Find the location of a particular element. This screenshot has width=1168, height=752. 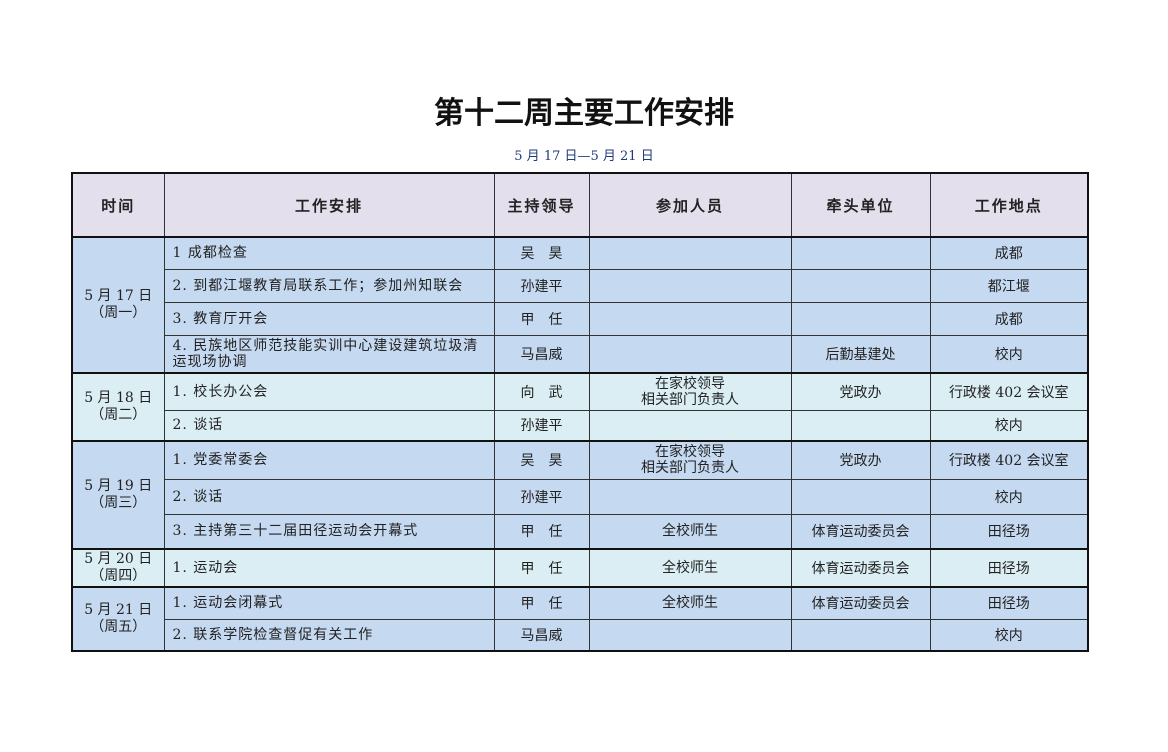

day-weekday: （周五） is located at coordinates (118, 627).